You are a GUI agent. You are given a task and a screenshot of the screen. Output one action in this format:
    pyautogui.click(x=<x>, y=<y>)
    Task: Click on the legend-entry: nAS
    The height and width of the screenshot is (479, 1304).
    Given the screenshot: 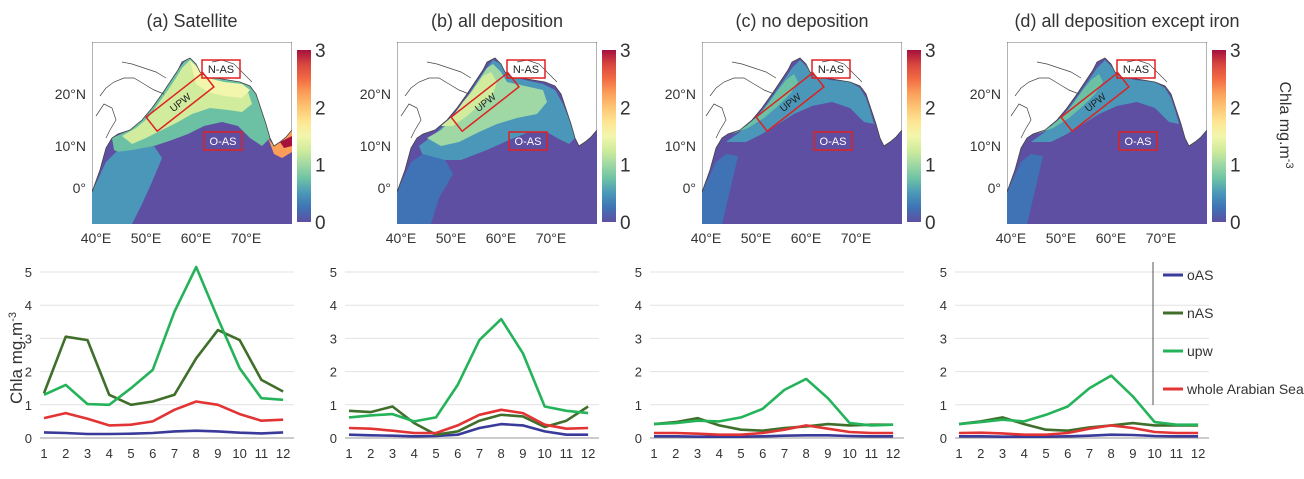 What is the action you would take?
    pyautogui.click(x=1200, y=313)
    